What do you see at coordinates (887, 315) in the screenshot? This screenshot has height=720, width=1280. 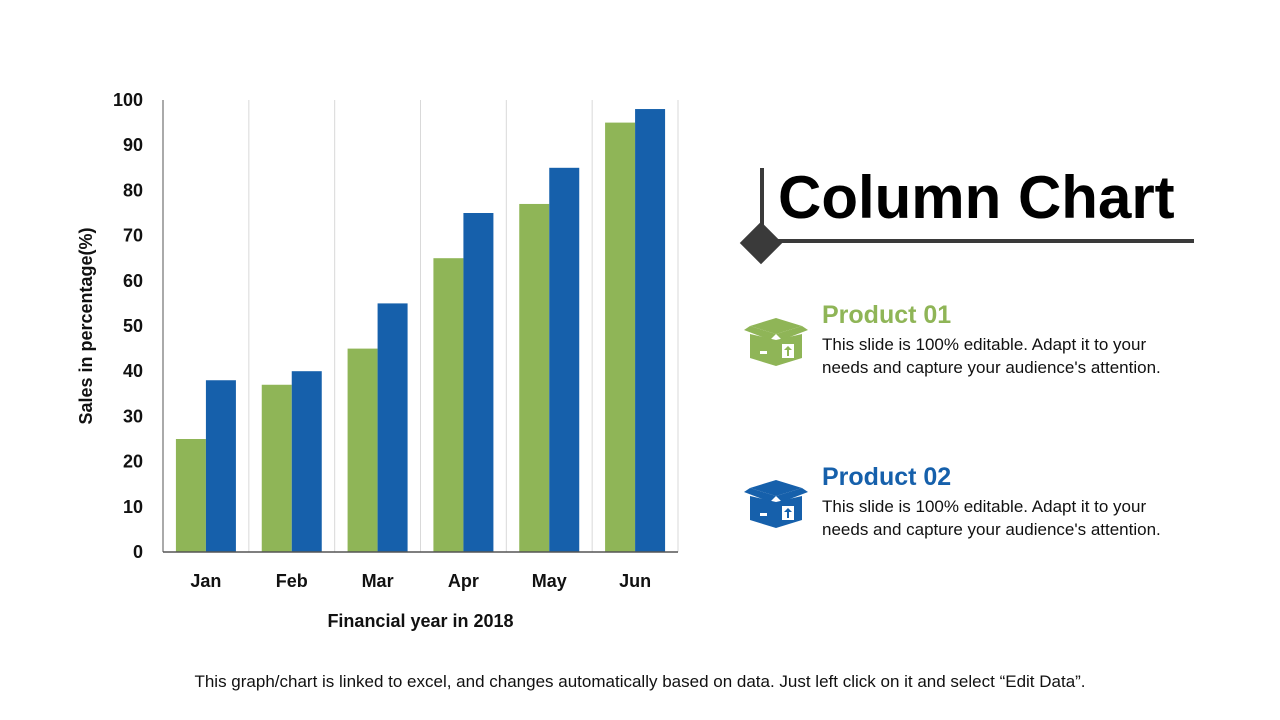 I see `legend-name: Product 01` at bounding box center [887, 315].